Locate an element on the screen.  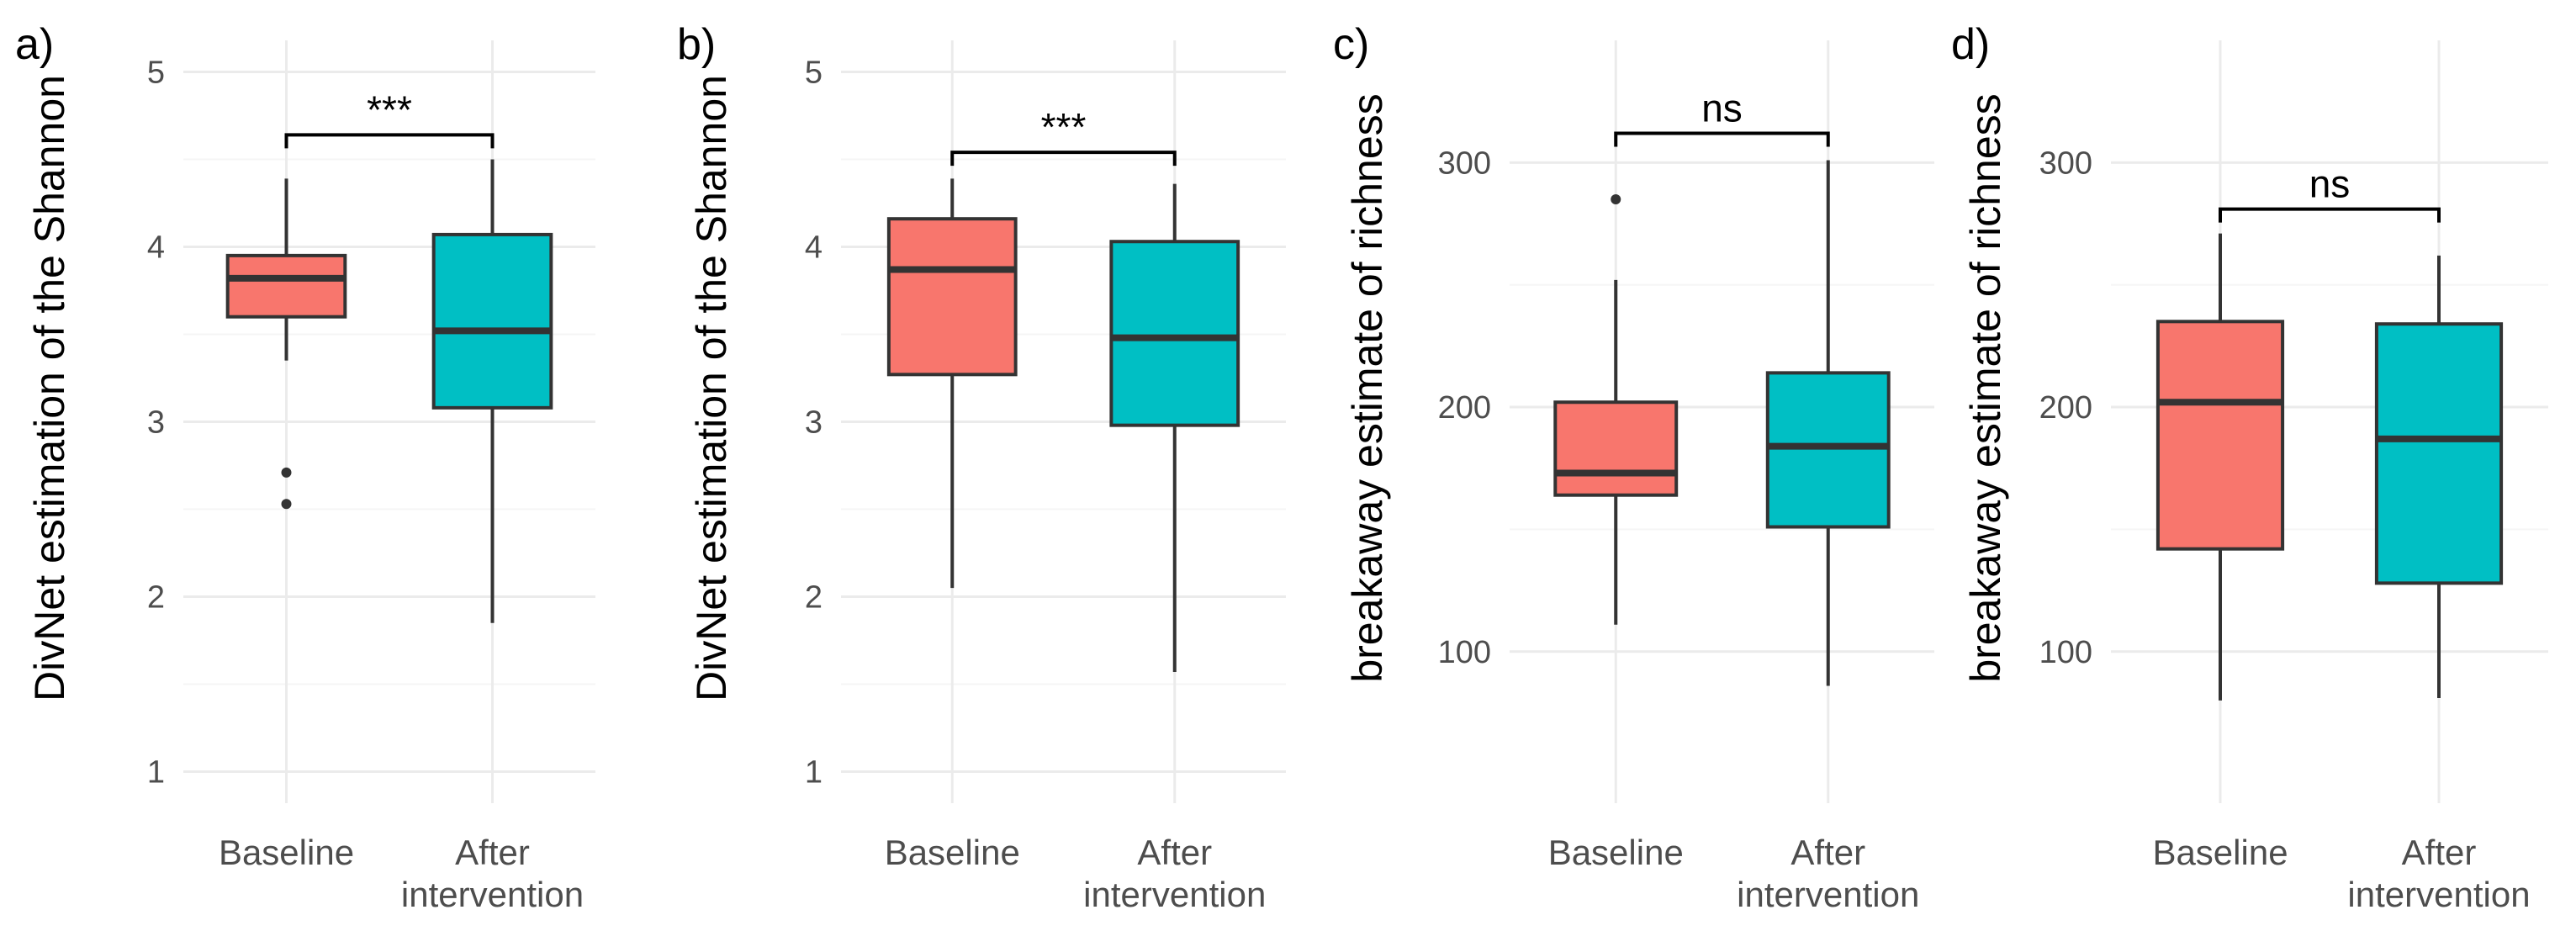
panel-label: a) is located at coordinates (34, 44).